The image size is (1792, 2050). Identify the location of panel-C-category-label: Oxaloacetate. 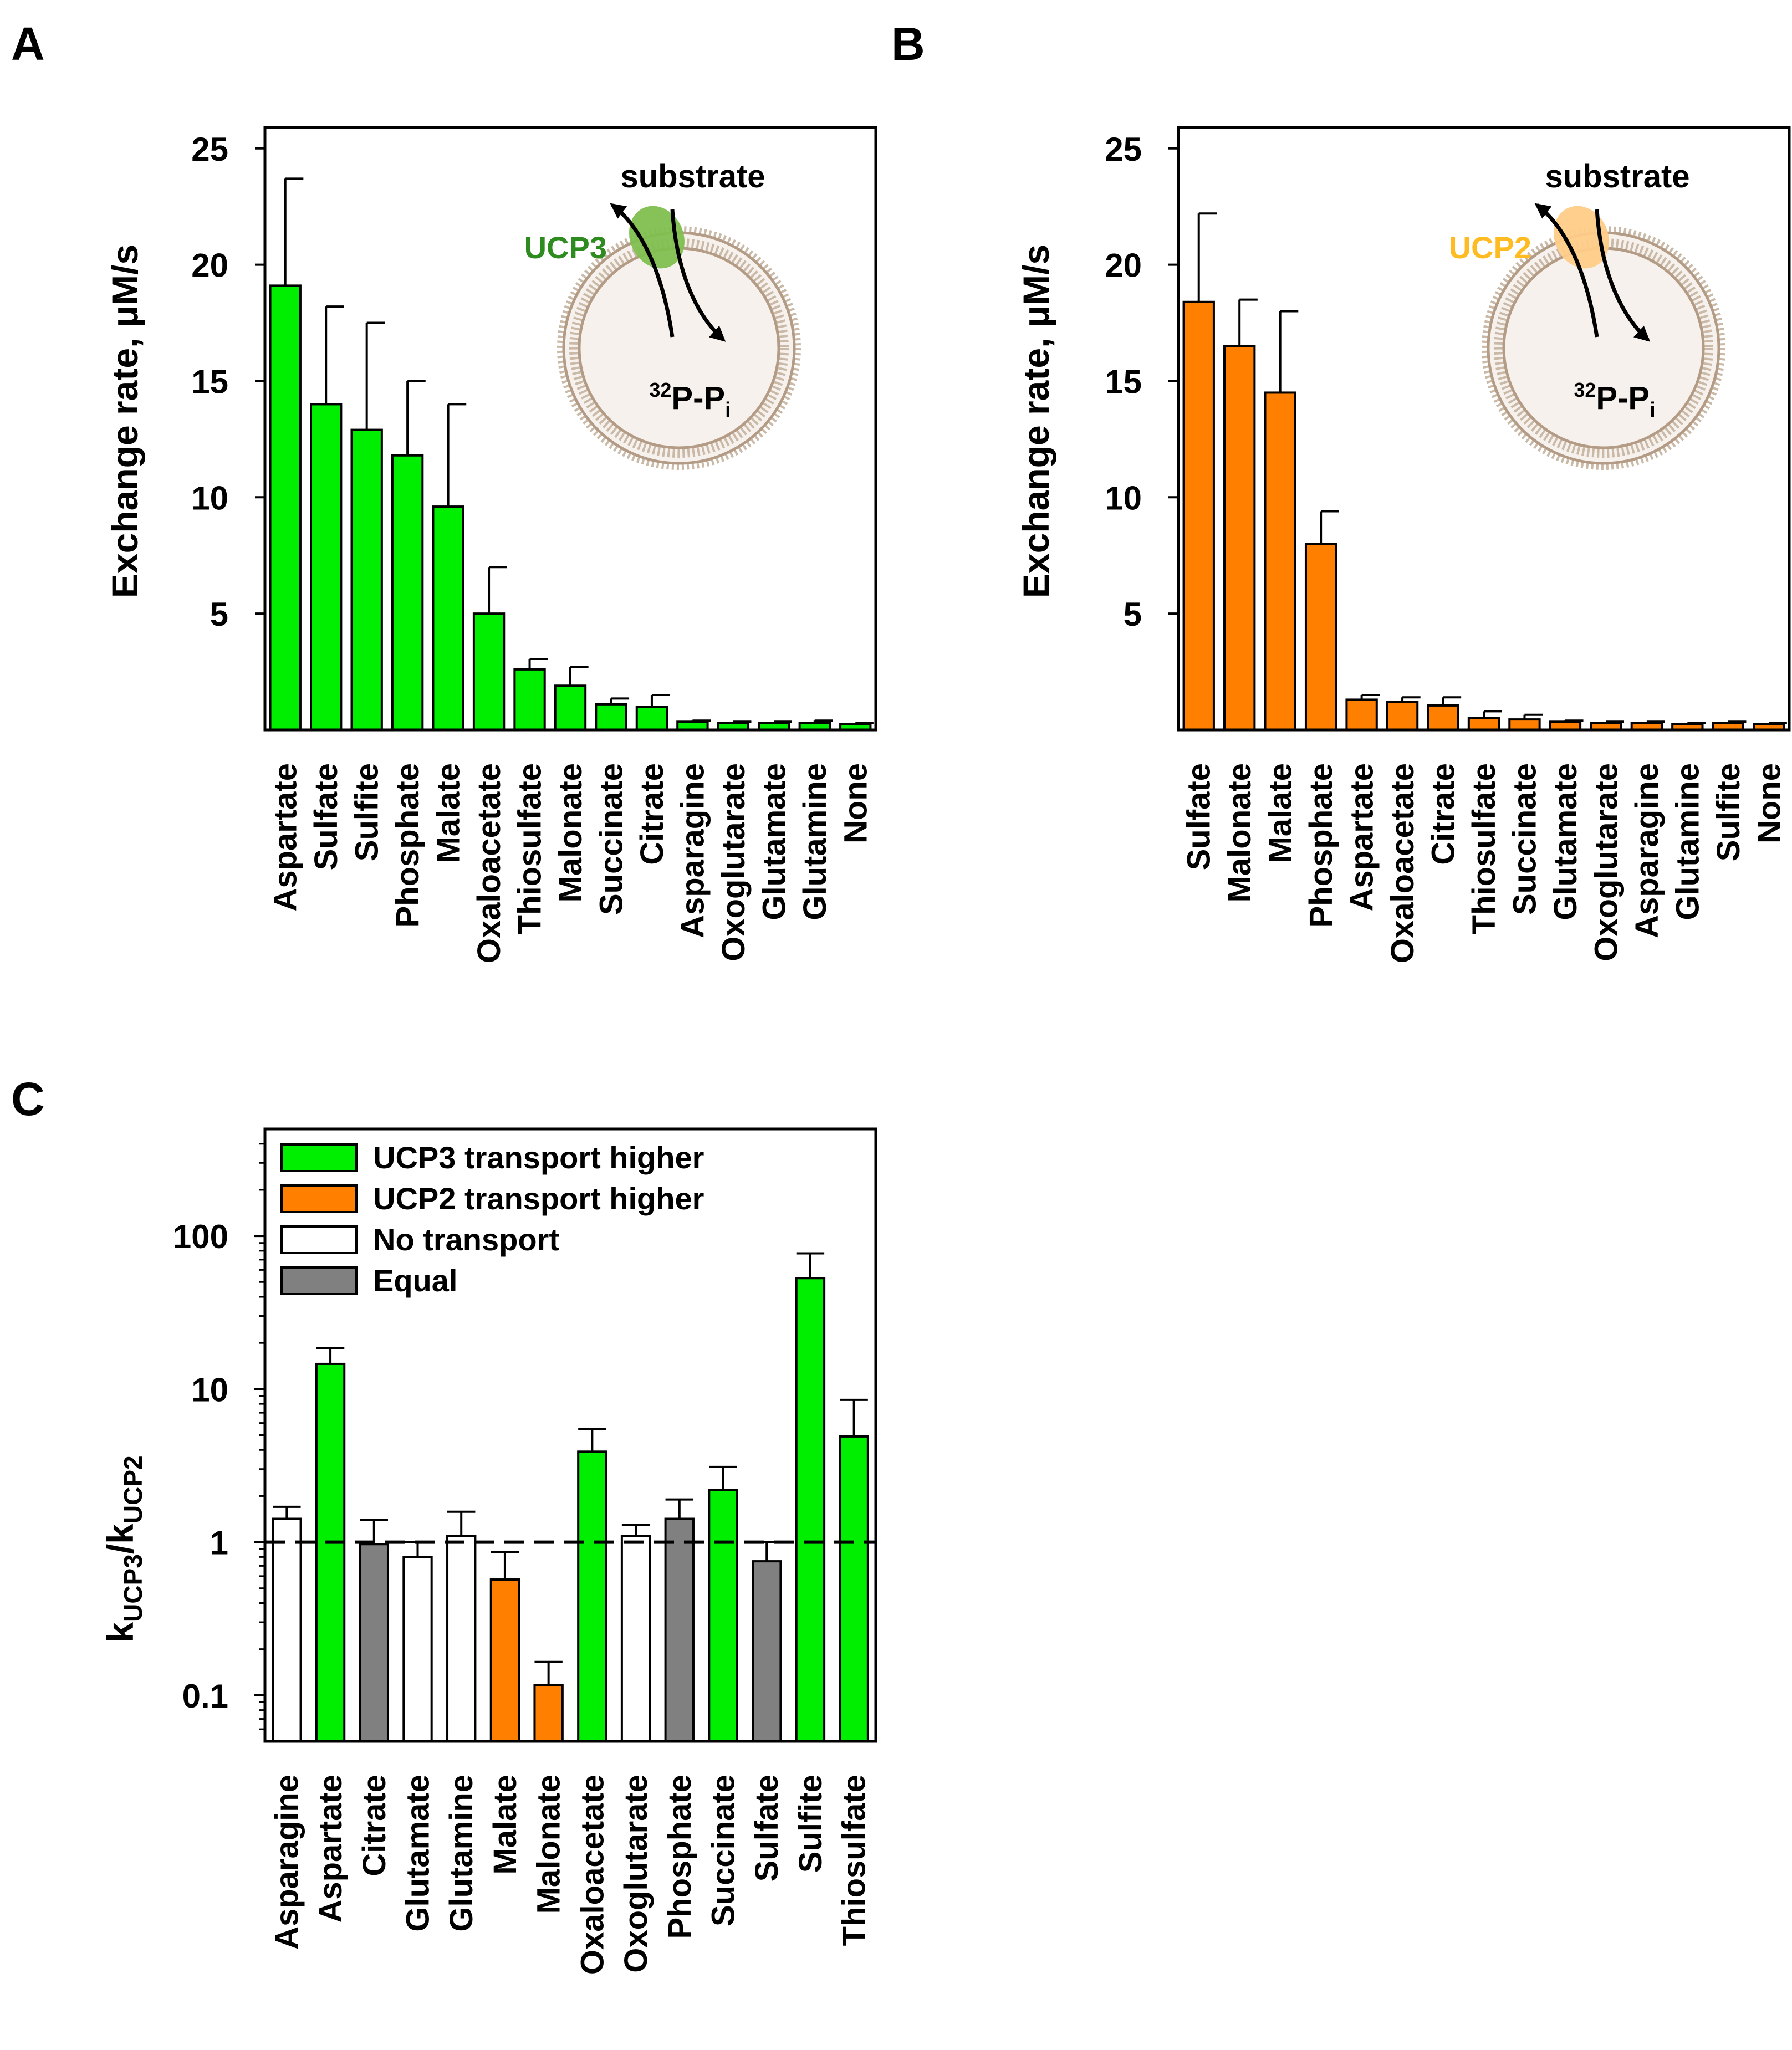
(592, 1875).